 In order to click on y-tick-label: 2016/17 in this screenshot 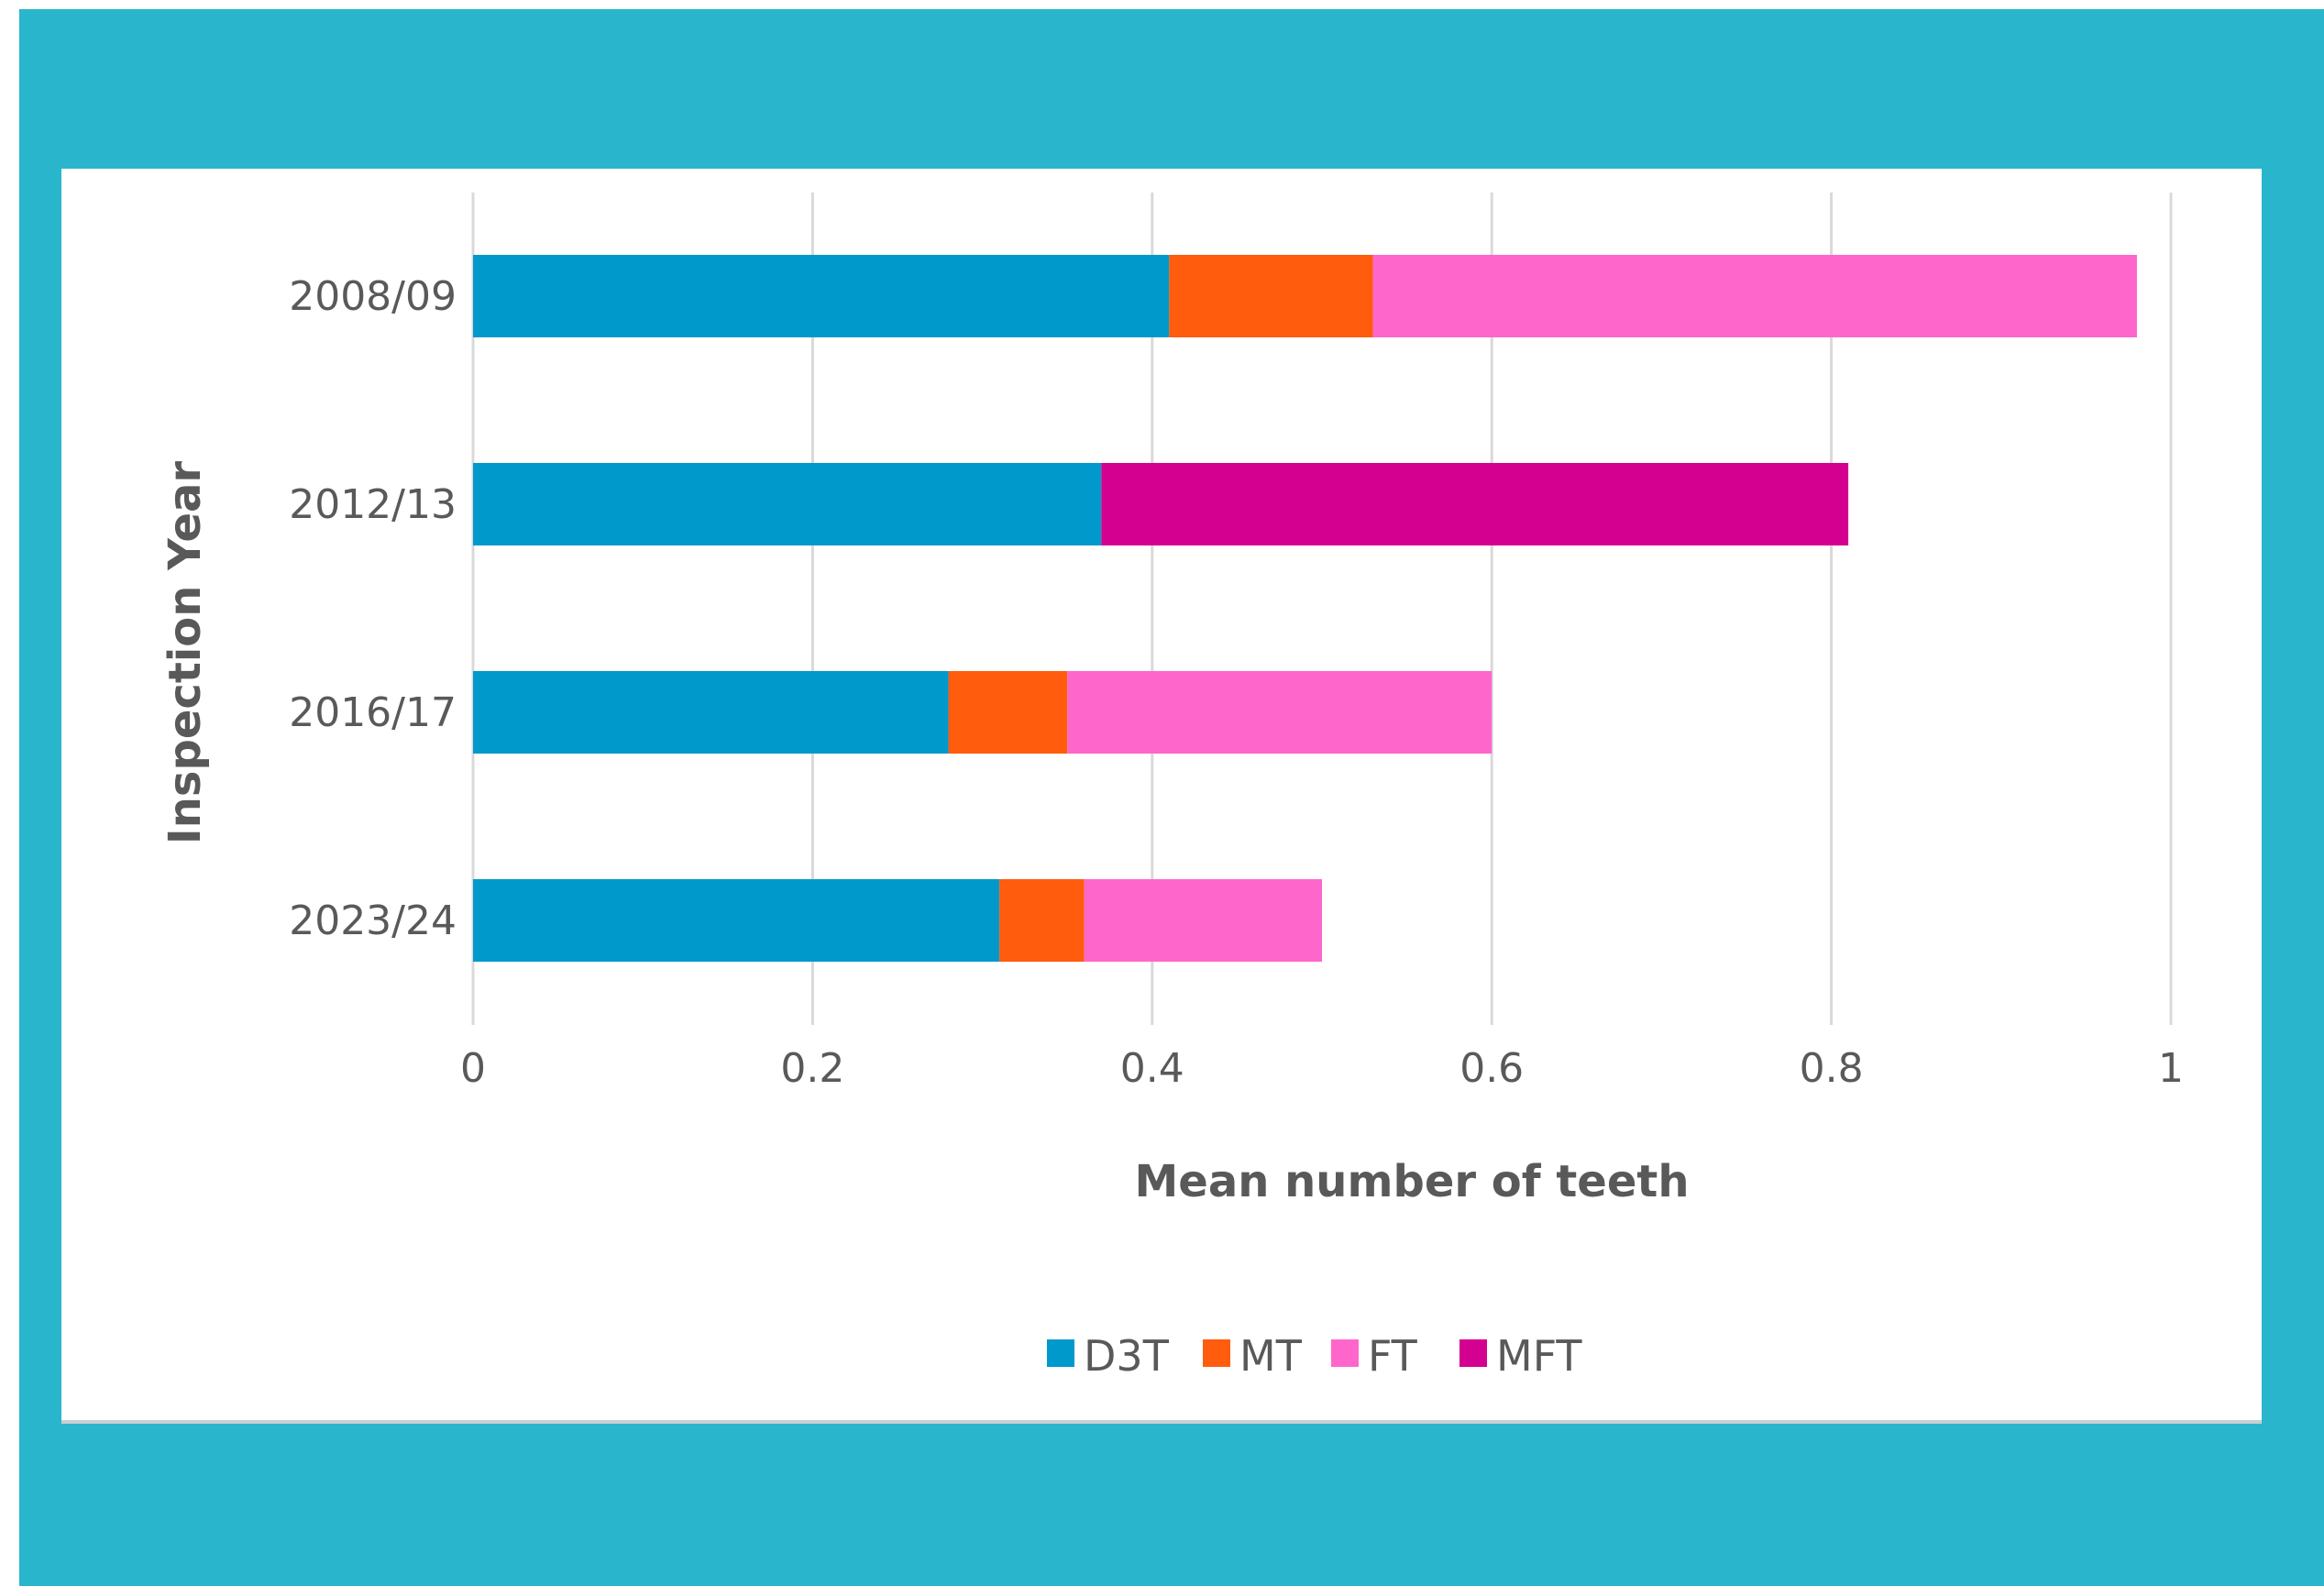, I will do `click(373, 712)`.